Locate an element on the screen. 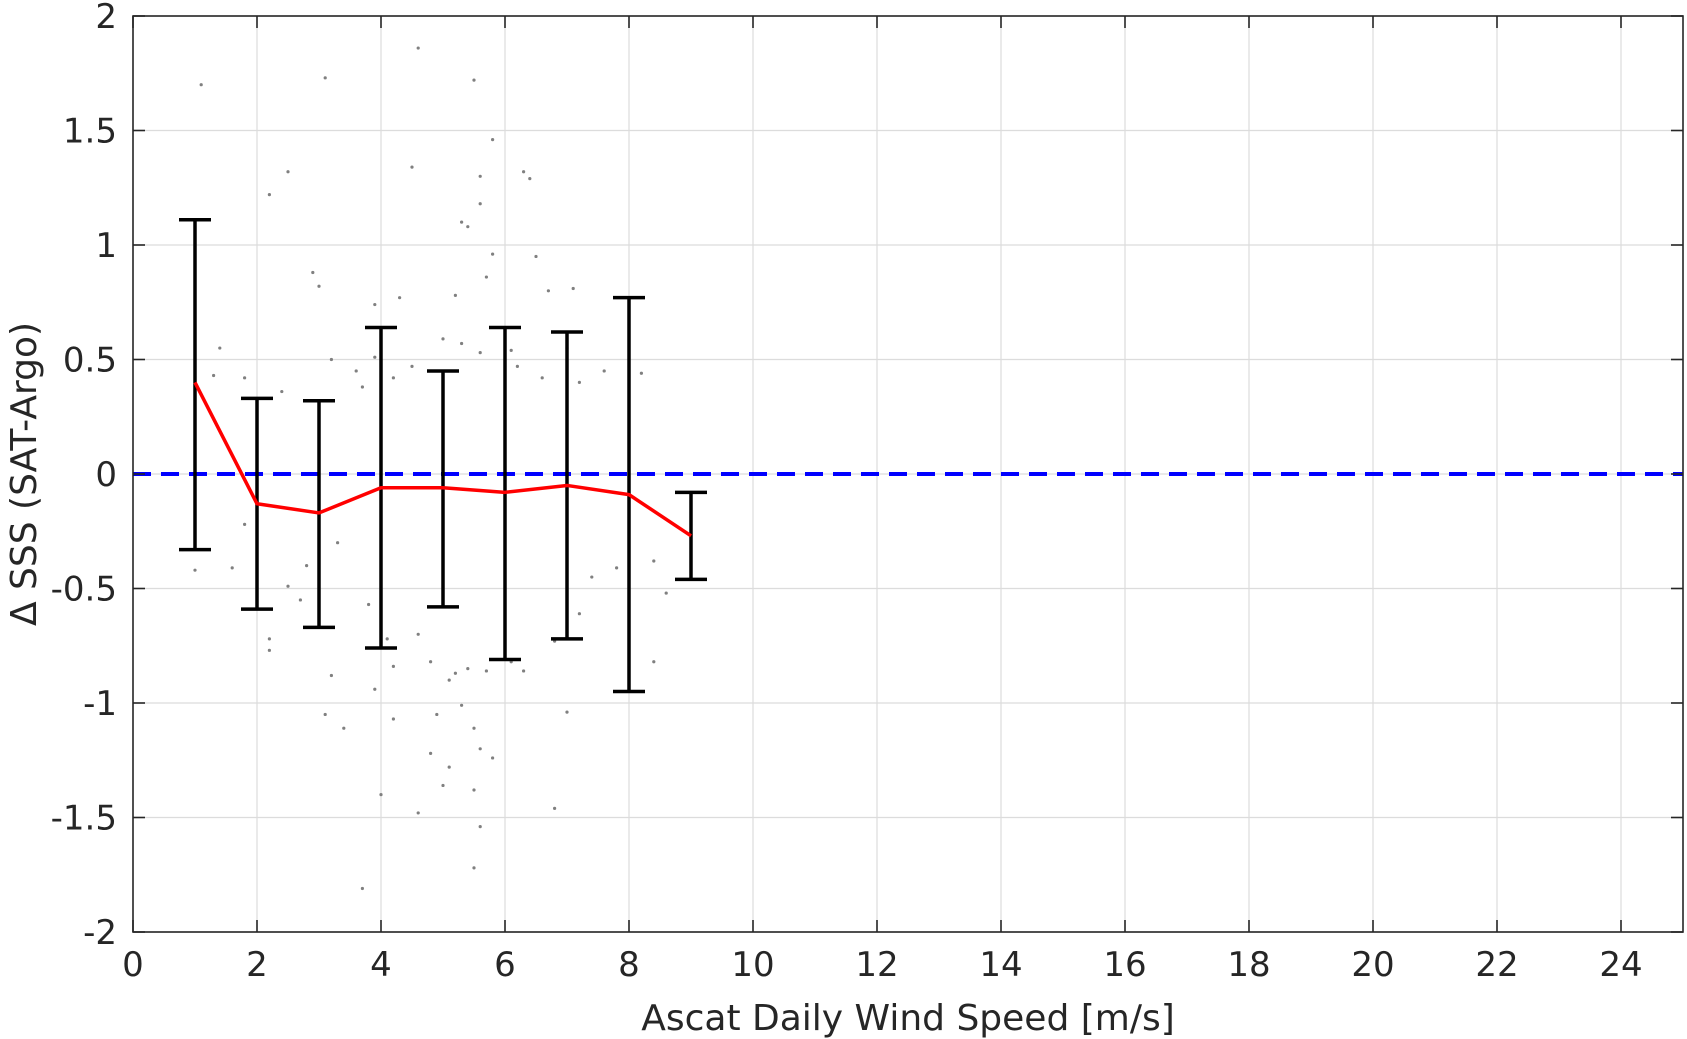 This screenshot has width=1687, height=1039. y-tick-label: -0.5 is located at coordinates (84, 590).